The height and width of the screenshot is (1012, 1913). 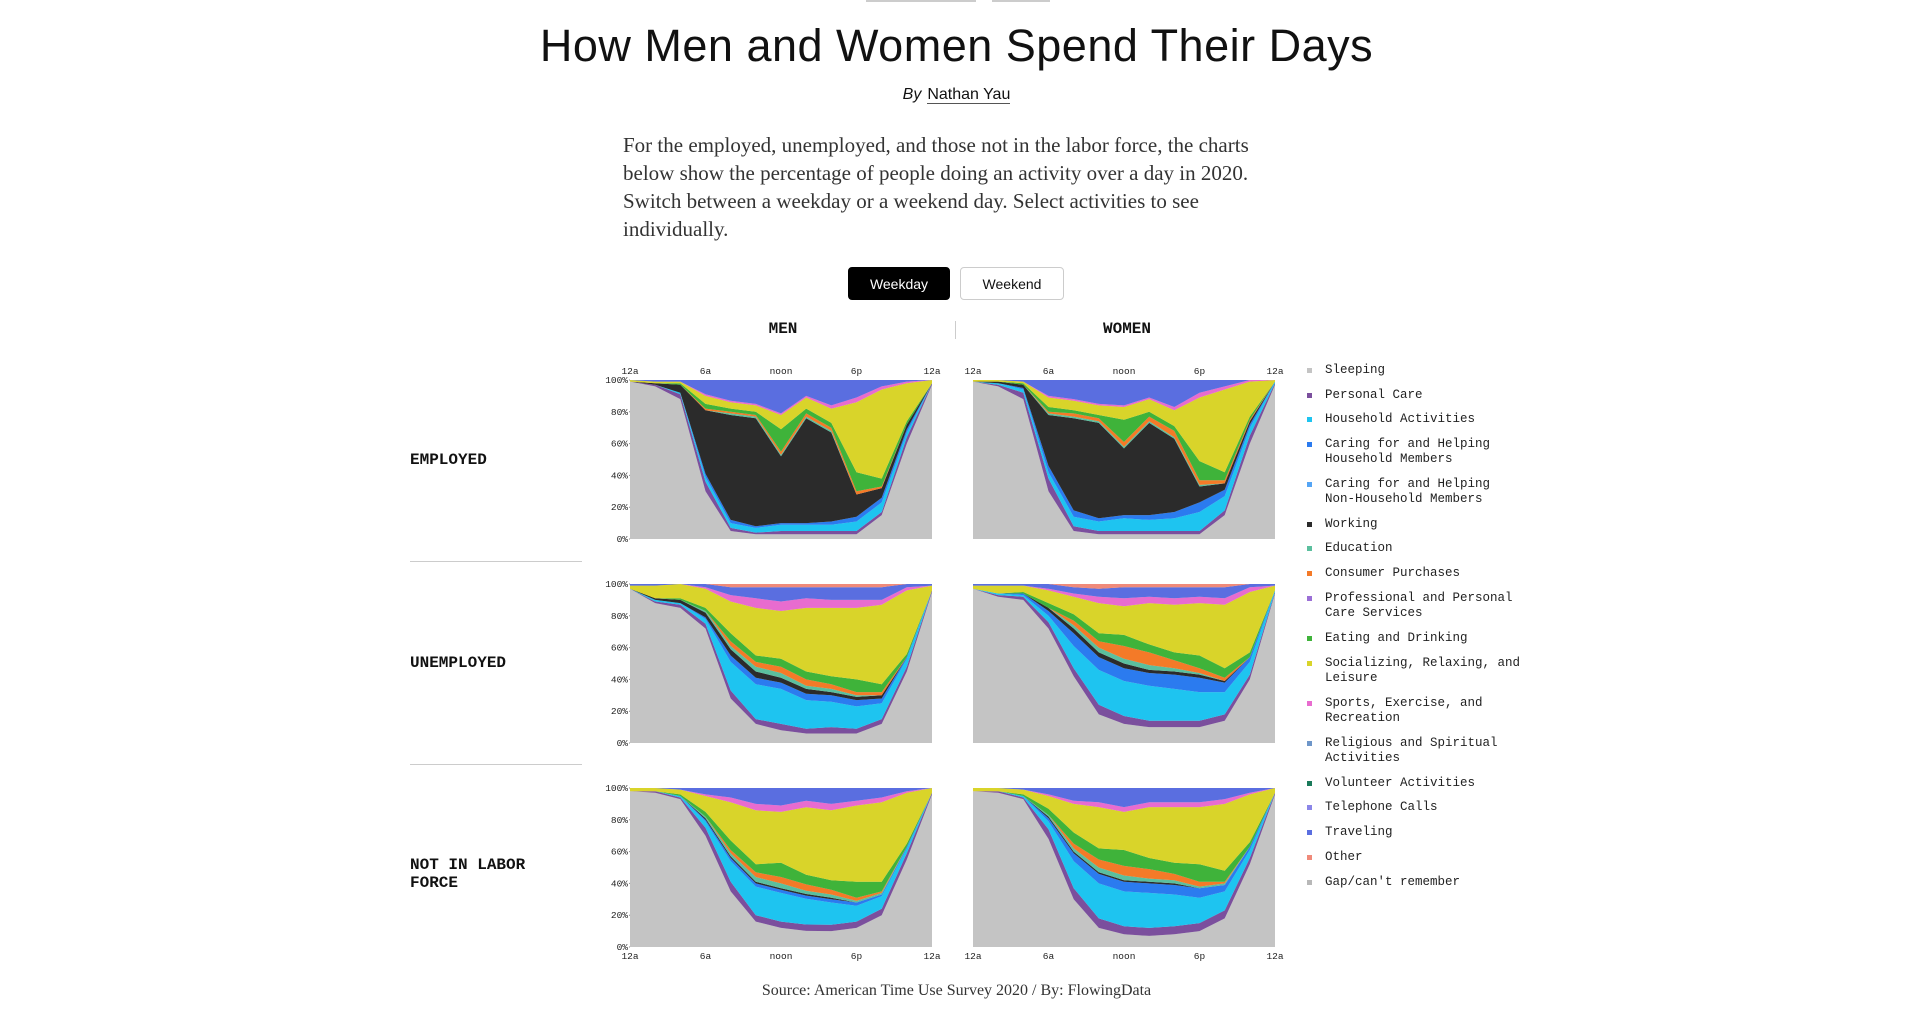 What do you see at coordinates (1386, 638) in the screenshot?
I see `legend-item: Eating and Drinking` at bounding box center [1386, 638].